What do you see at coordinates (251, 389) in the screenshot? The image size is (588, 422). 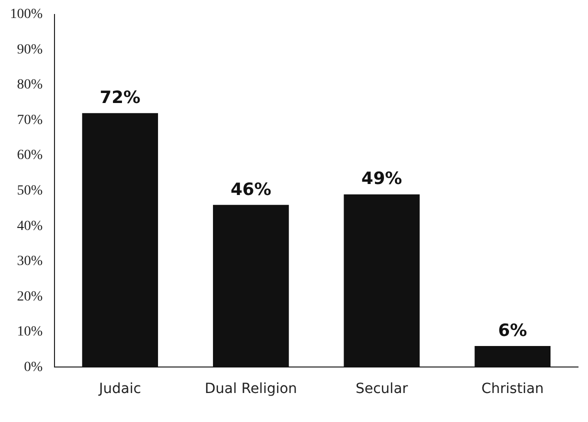 I see `x-tick-label: Dual Religion` at bounding box center [251, 389].